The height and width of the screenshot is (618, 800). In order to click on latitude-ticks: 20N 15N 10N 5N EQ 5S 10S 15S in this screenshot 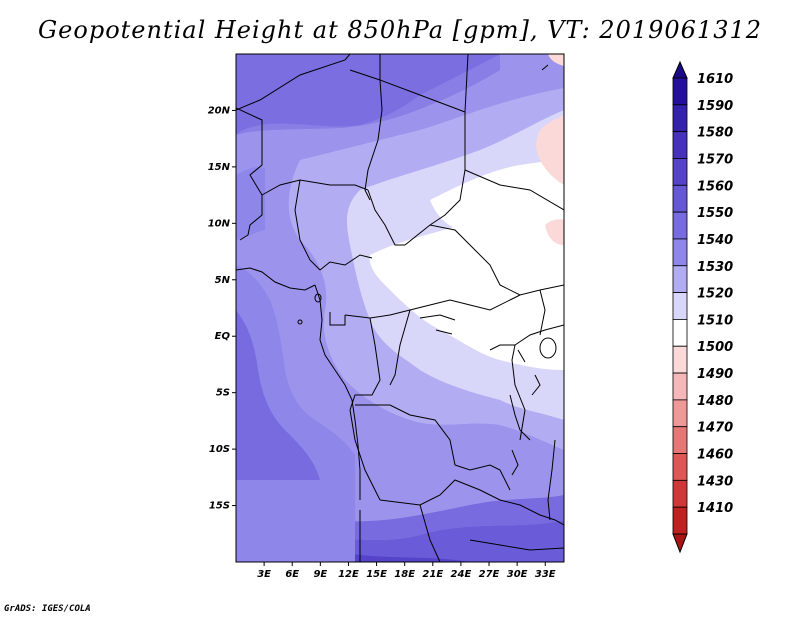, I will do `click(222, 308)`.